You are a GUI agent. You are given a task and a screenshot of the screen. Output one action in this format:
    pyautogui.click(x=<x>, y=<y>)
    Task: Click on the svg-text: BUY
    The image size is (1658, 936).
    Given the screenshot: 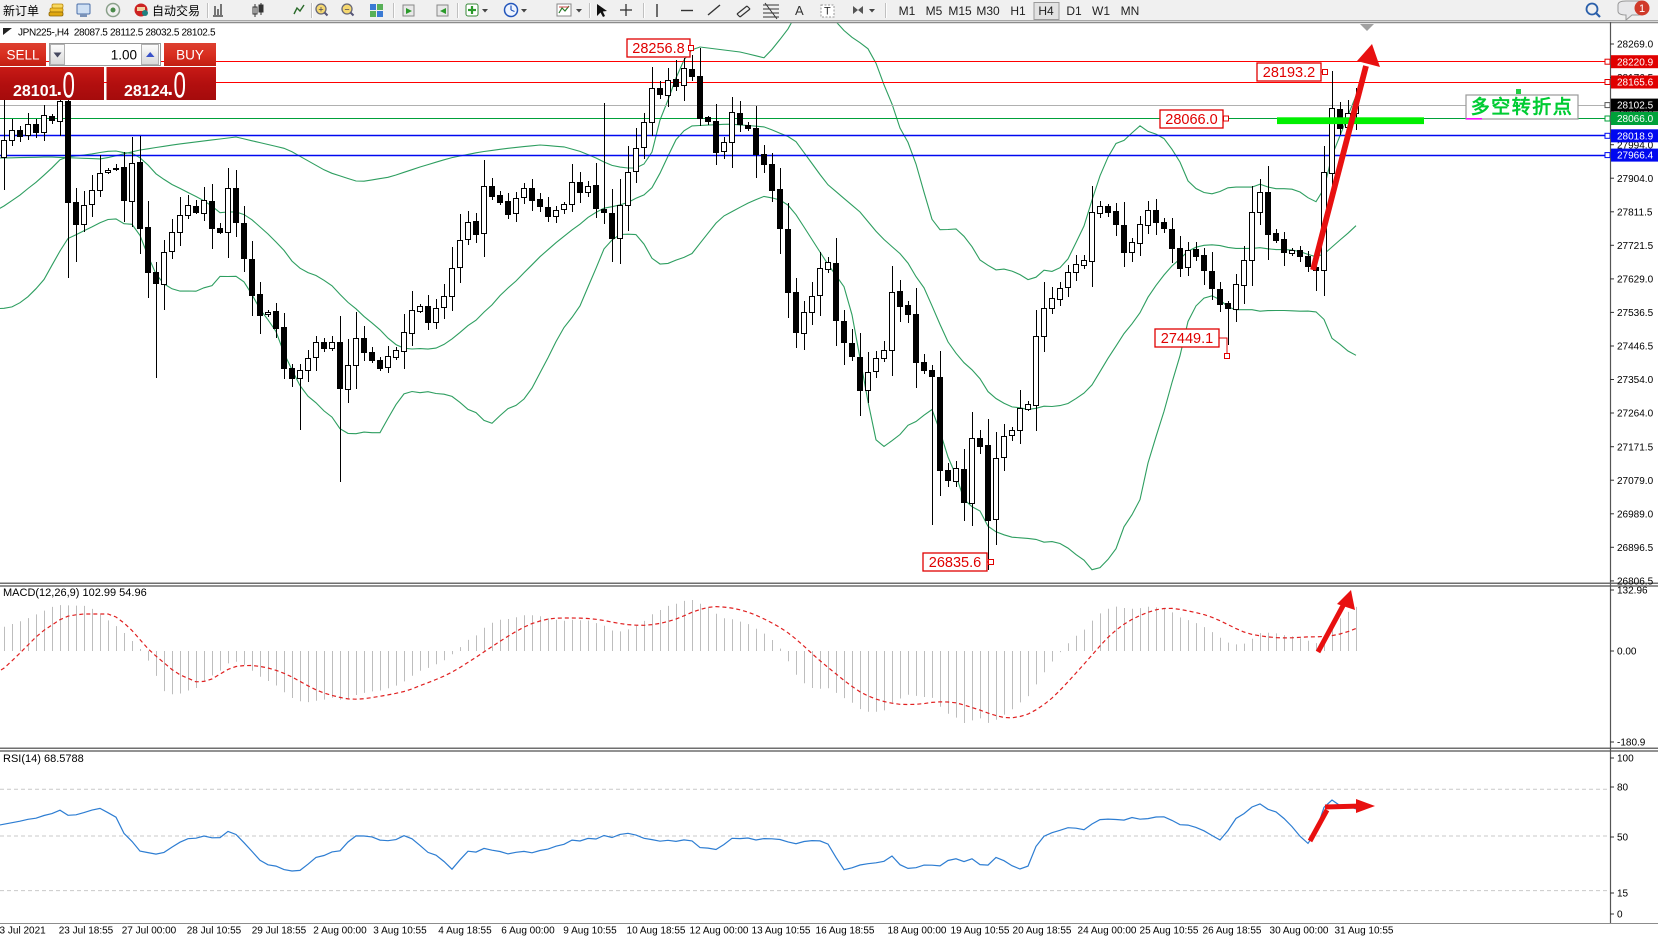 What is the action you would take?
    pyautogui.click(x=190, y=55)
    